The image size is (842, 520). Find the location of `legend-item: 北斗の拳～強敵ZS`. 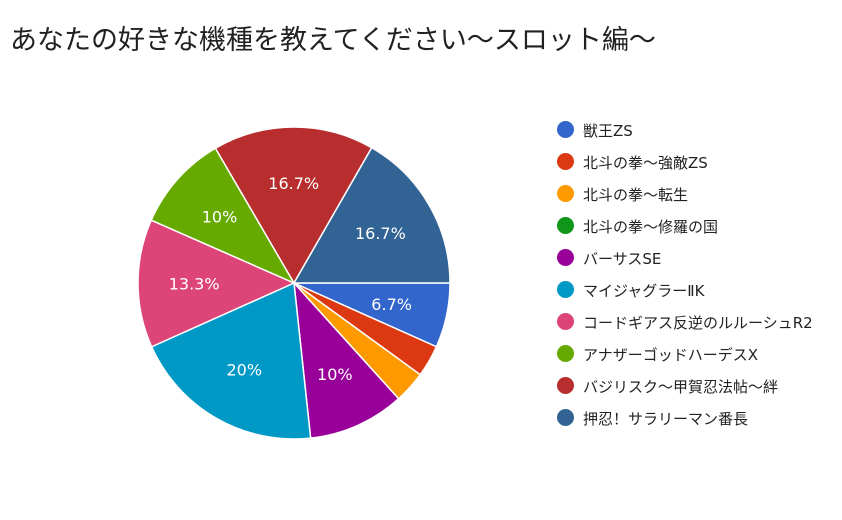

legend-item: 北斗の拳～強敵ZS is located at coordinates (697, 163).